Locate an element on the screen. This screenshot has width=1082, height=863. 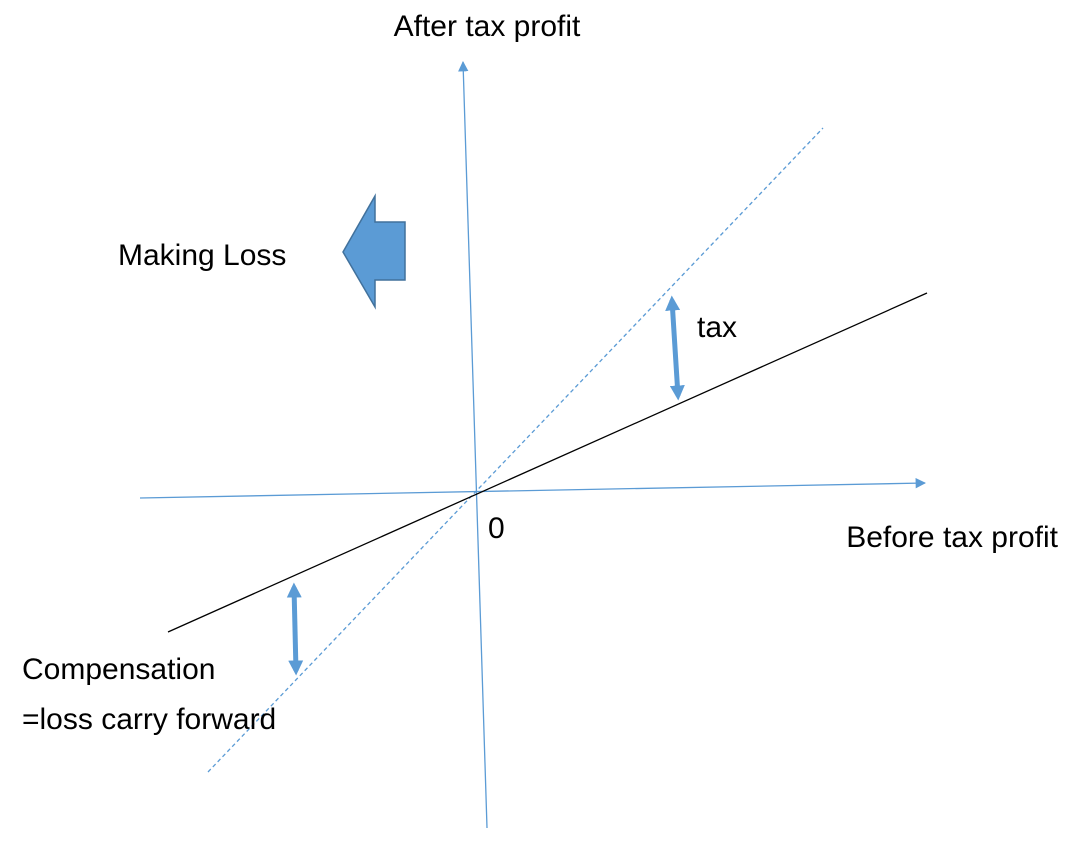
loss-arrow is located at coordinates (374, 251).